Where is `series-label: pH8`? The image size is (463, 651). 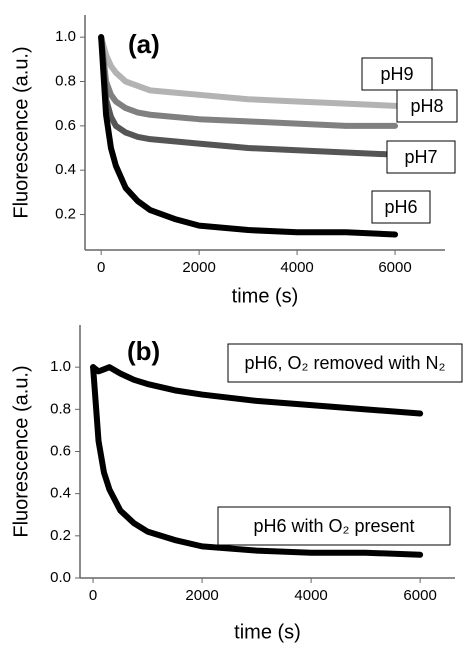
series-label: pH8 is located at coordinates (426, 106).